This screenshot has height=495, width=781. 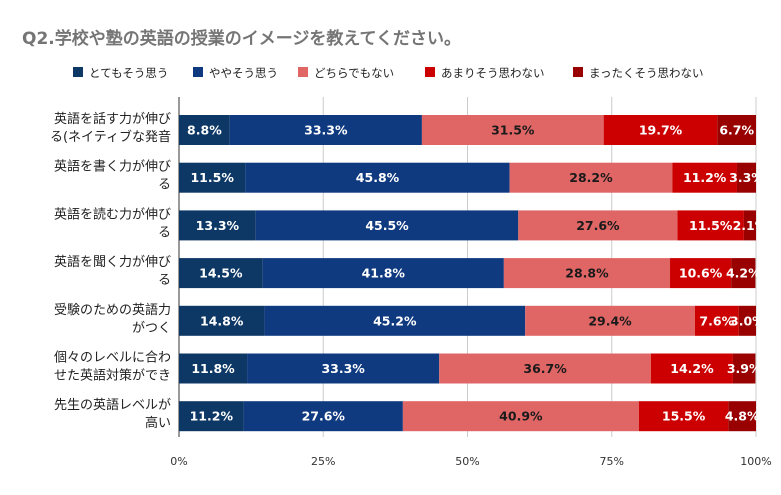 What do you see at coordinates (755, 461) in the screenshot?
I see `x-tick-label: 100%` at bounding box center [755, 461].